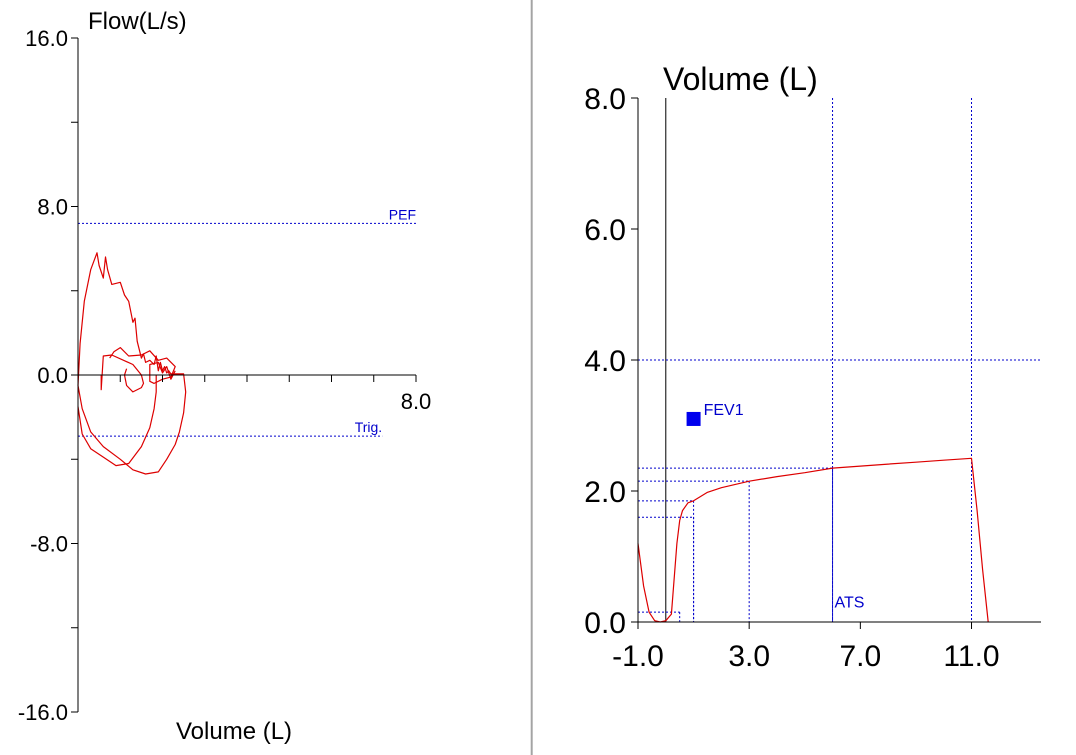  I want to click on flow-volume-y-tick-label: 0.0, so click(52, 375).